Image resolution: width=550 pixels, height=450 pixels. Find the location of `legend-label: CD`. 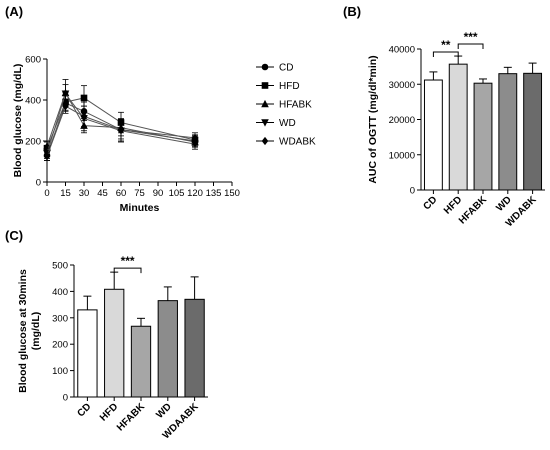

legend-label: CD is located at coordinates (286, 68).